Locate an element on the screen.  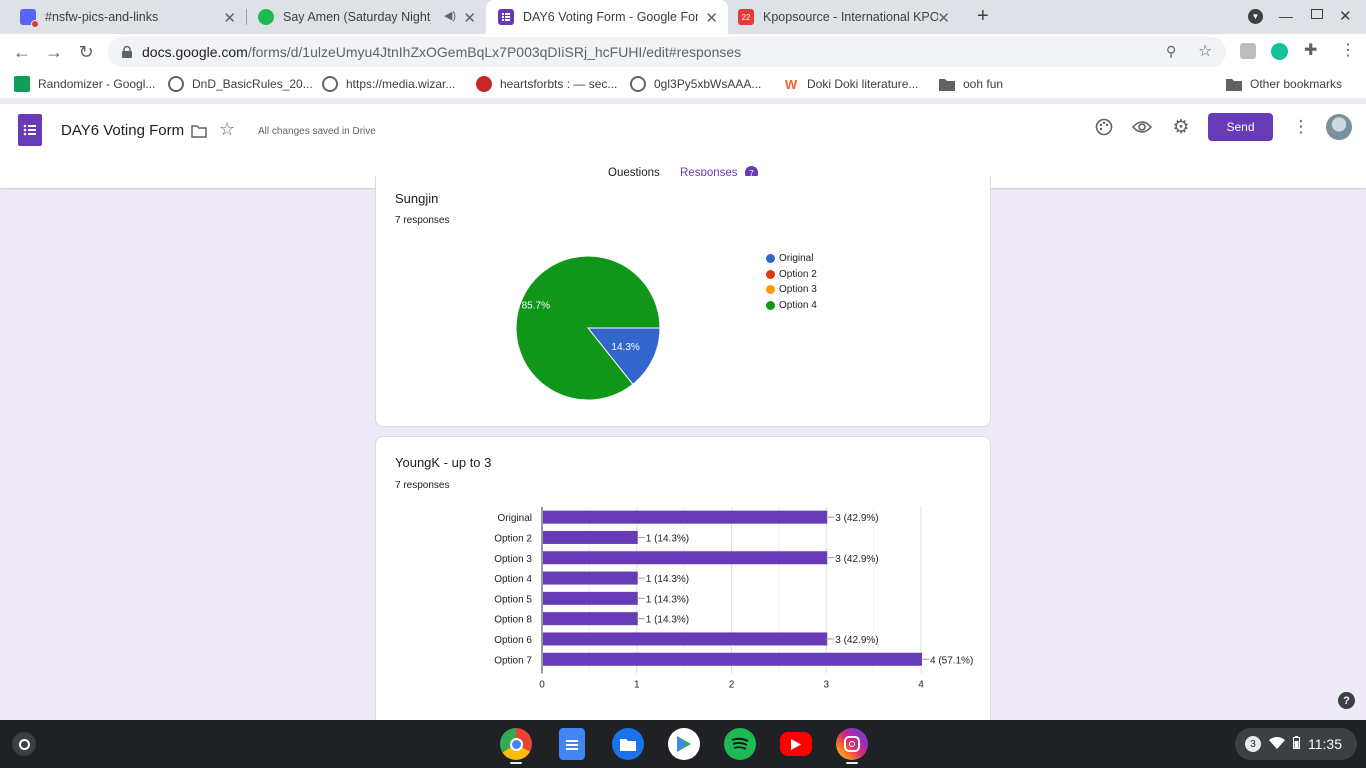
discord-icon is located at coordinates (29, 18).